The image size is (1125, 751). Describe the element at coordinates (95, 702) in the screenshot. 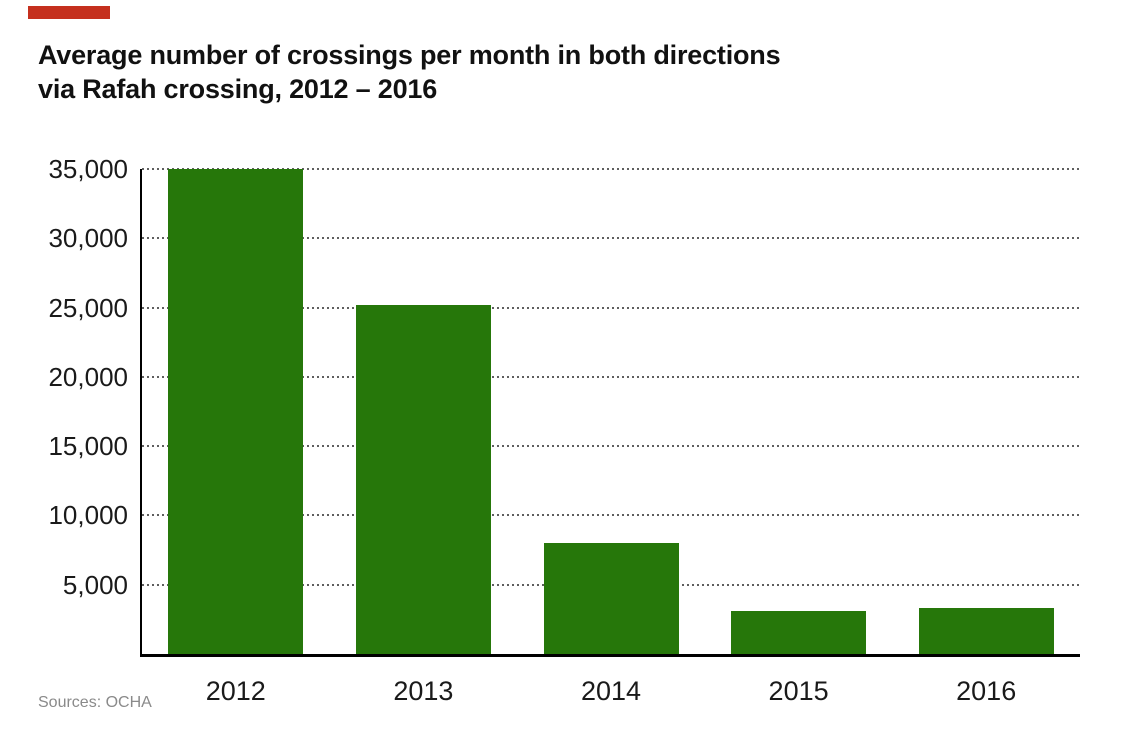

I see `source-note: Sources: OCHA` at that location.